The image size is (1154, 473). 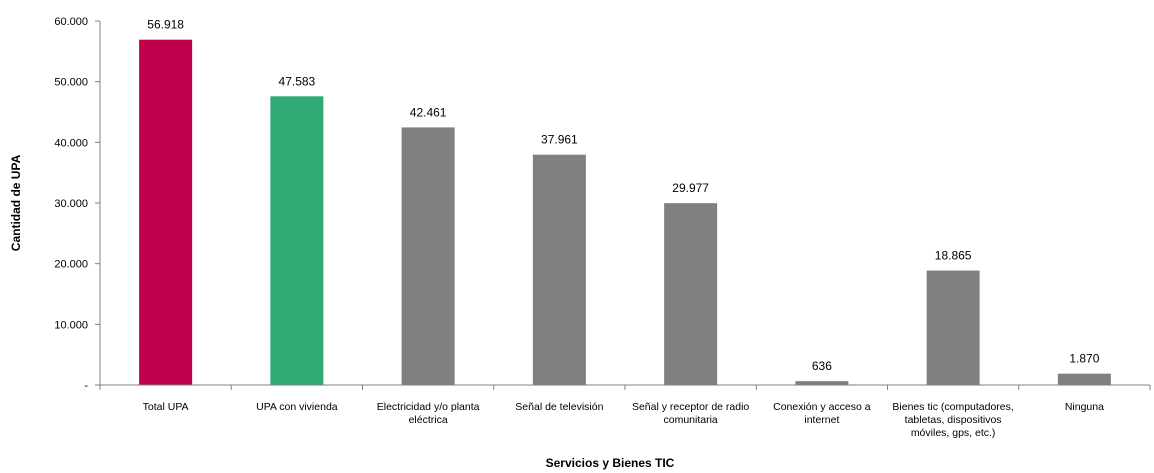 What do you see at coordinates (297, 81) in the screenshot?
I see `data-label: 47.583` at bounding box center [297, 81].